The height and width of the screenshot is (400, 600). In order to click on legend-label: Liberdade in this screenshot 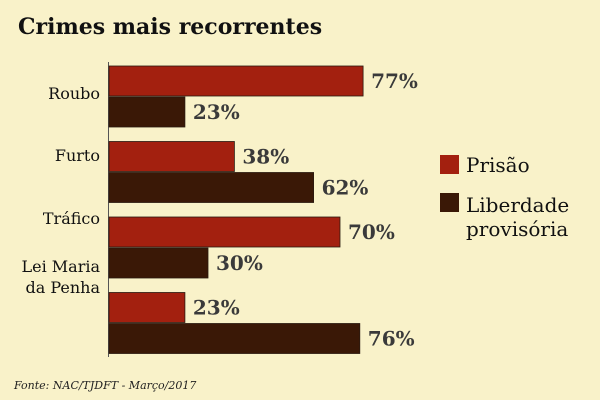, I will do `click(517, 205)`.